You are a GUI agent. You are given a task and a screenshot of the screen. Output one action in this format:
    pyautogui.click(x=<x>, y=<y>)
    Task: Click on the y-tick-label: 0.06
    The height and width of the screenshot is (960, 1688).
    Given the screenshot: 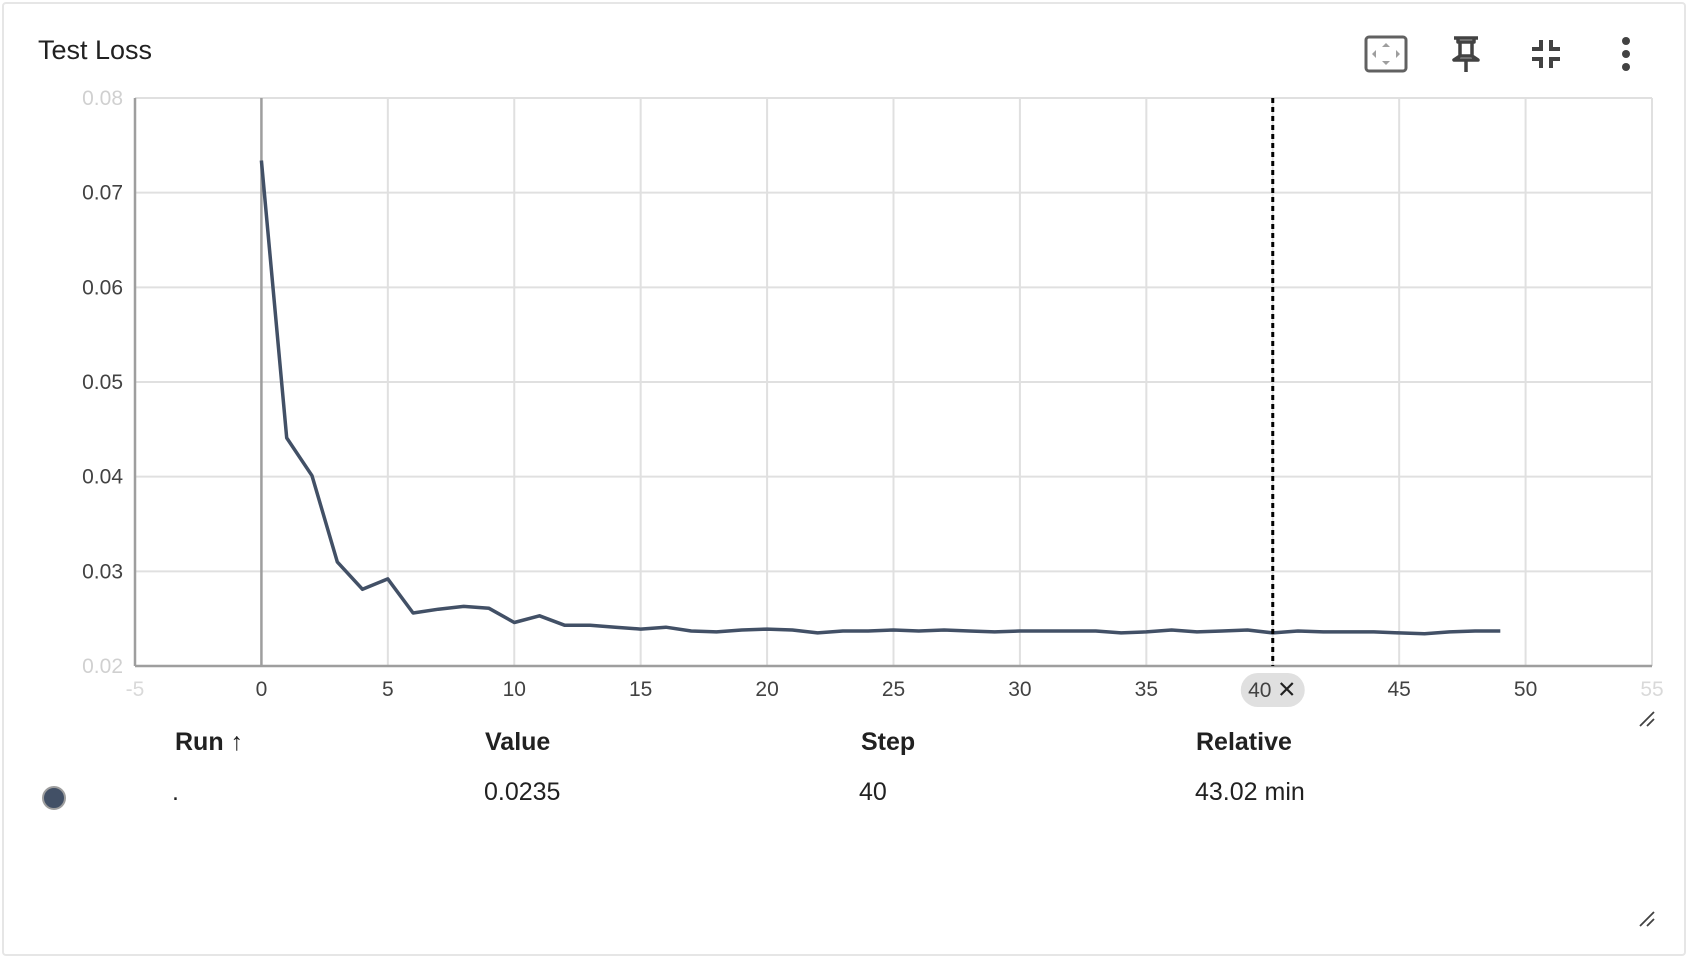 What is the action you would take?
    pyautogui.click(x=102, y=287)
    